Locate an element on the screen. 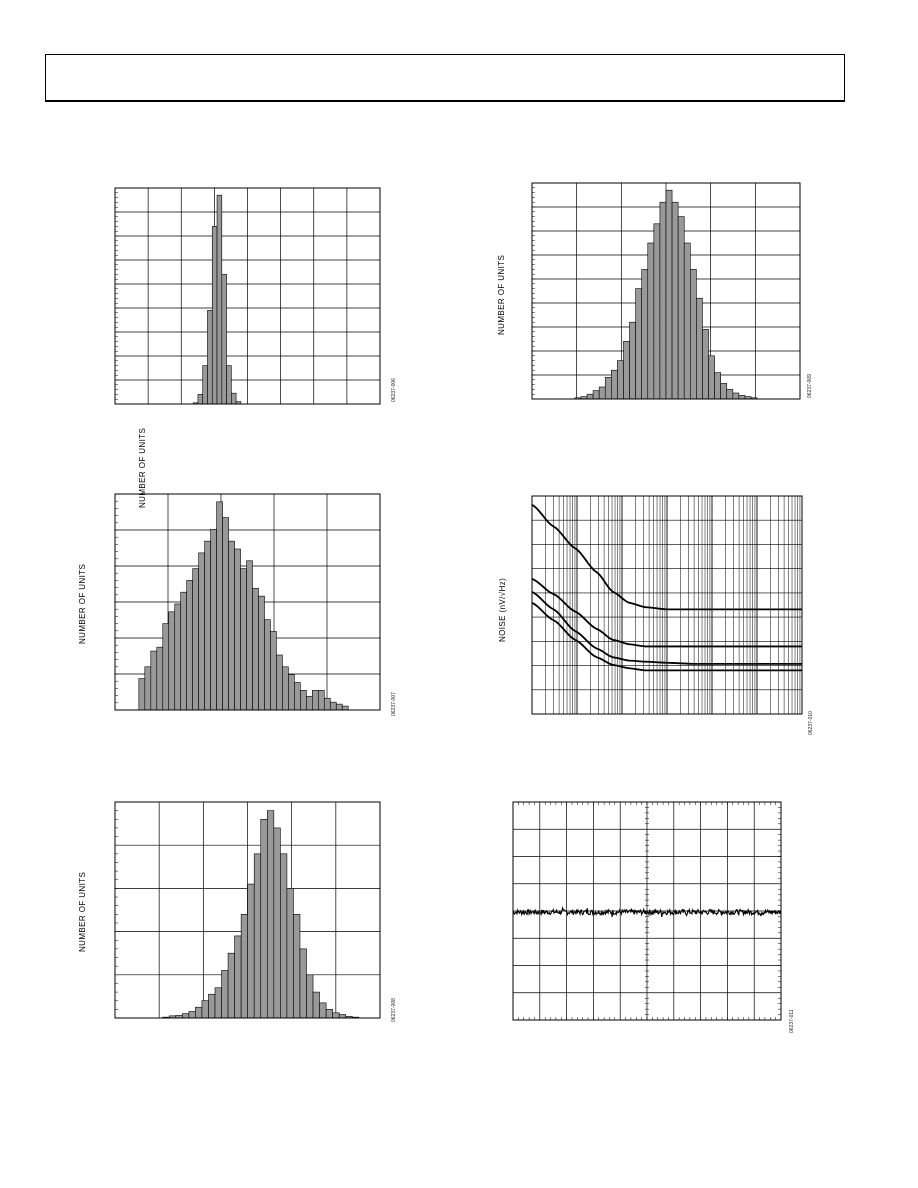  scope-noise-trace-chart is located at coordinates (647, 911).